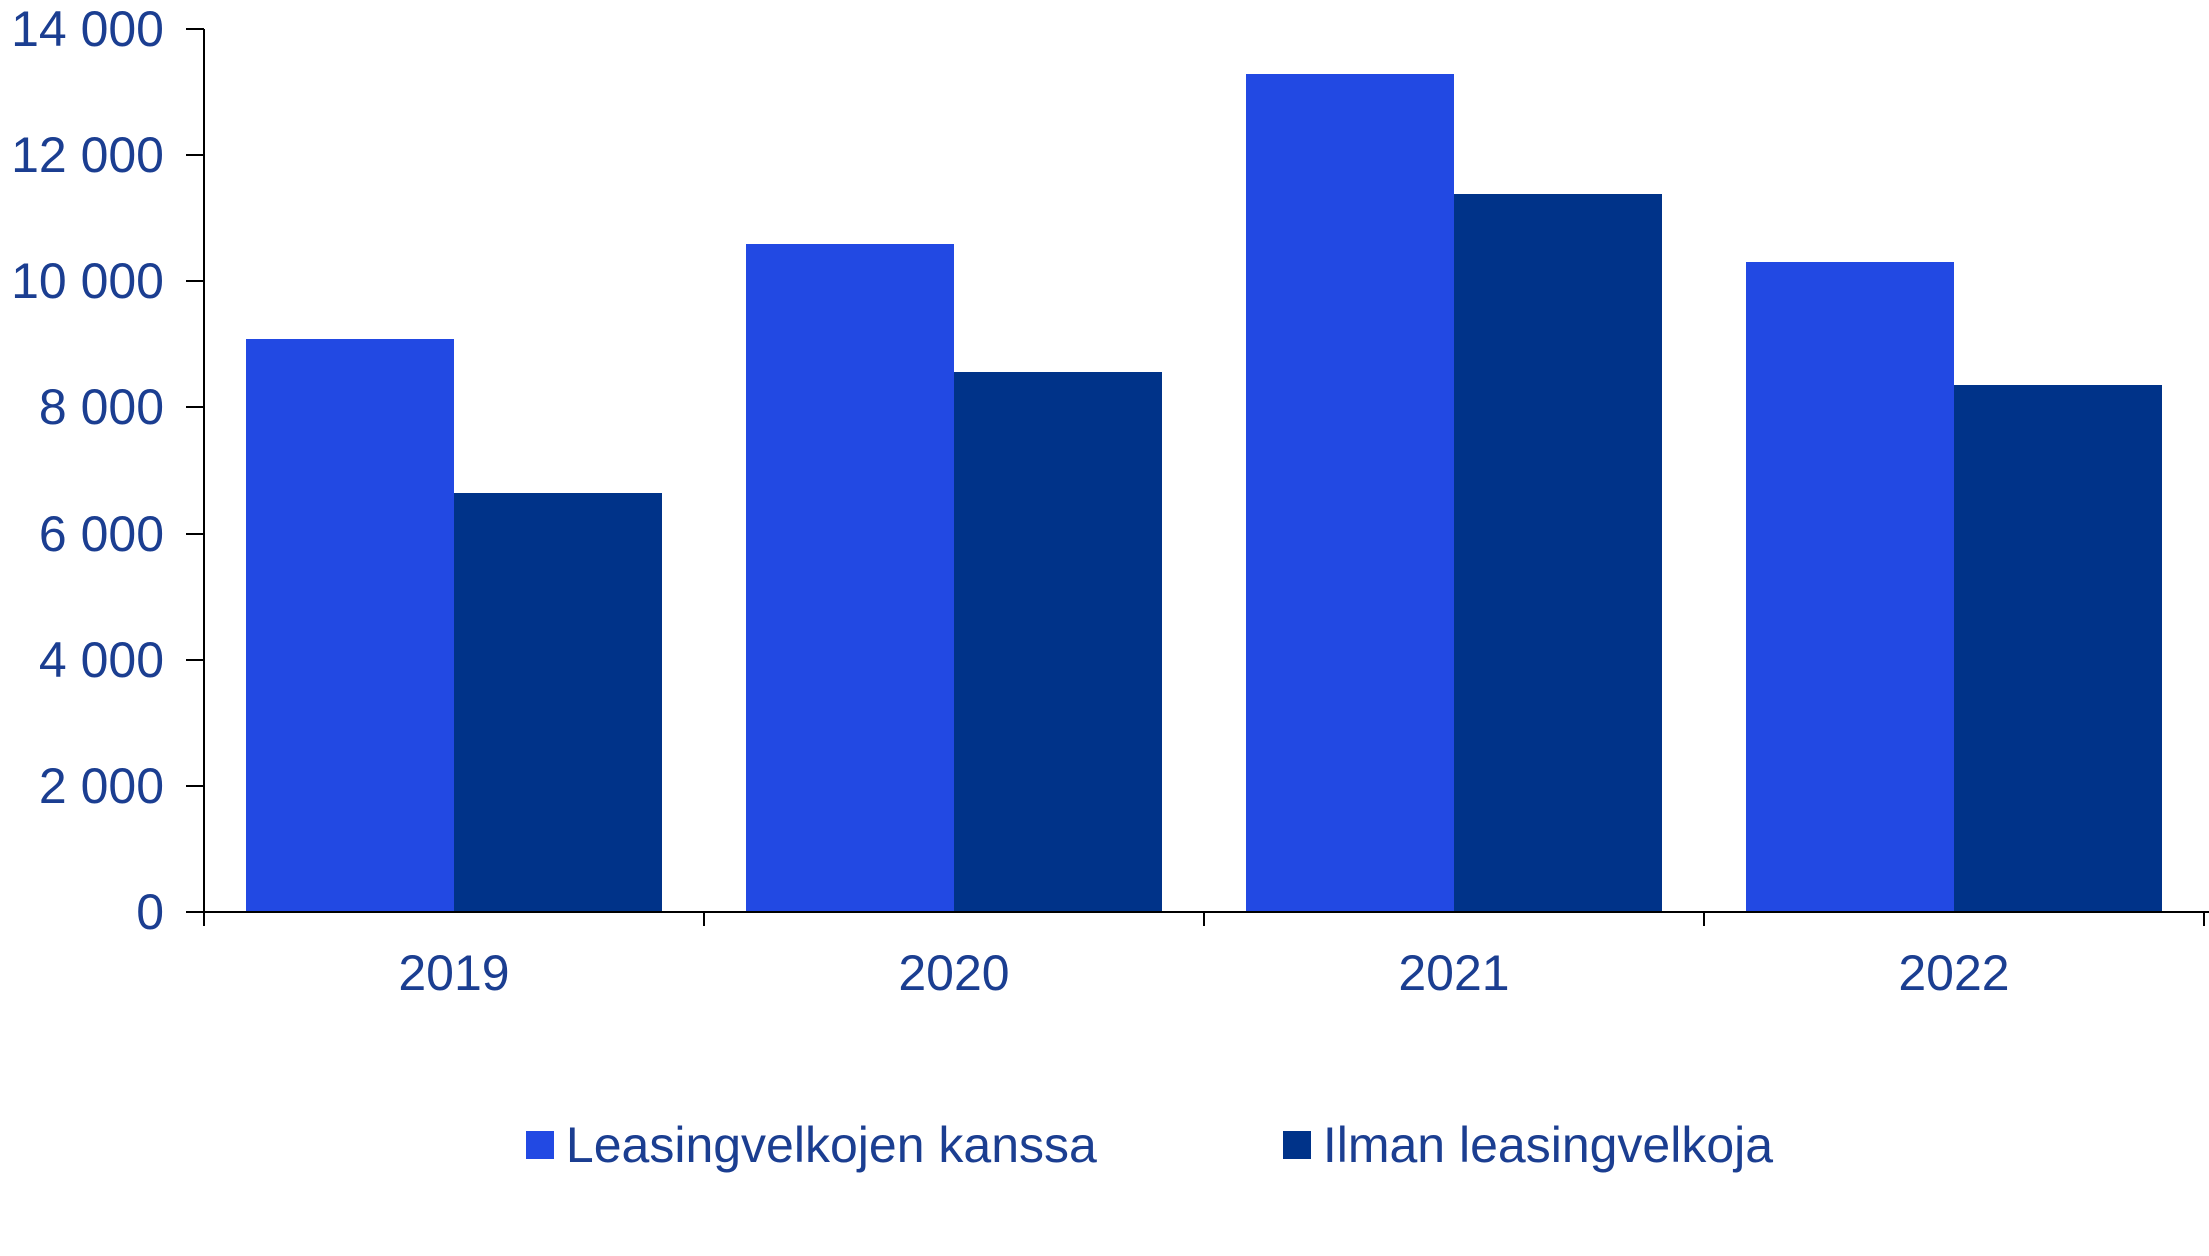 This screenshot has height=1256, width=2209. Describe the element at coordinates (1350, 492) in the screenshot. I see `bar-2021-with-leasing` at that location.